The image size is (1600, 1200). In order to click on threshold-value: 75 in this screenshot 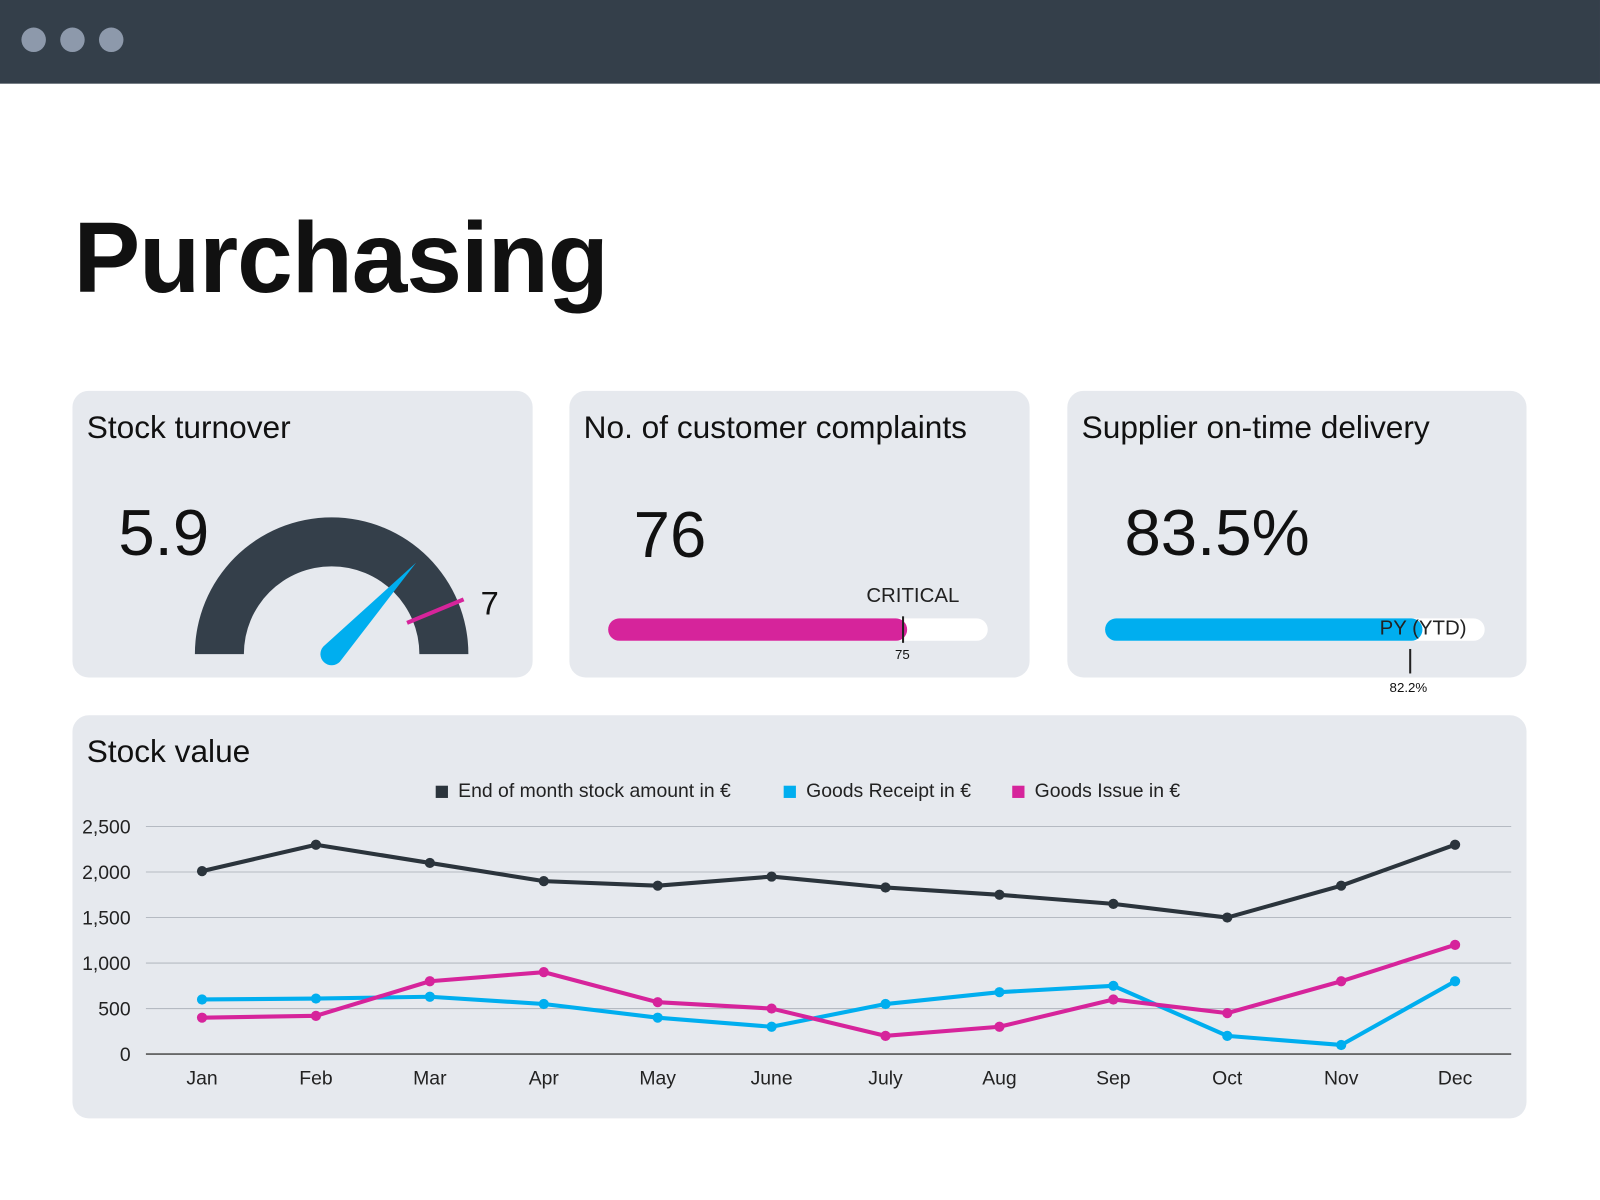, I will do `click(902, 654)`.